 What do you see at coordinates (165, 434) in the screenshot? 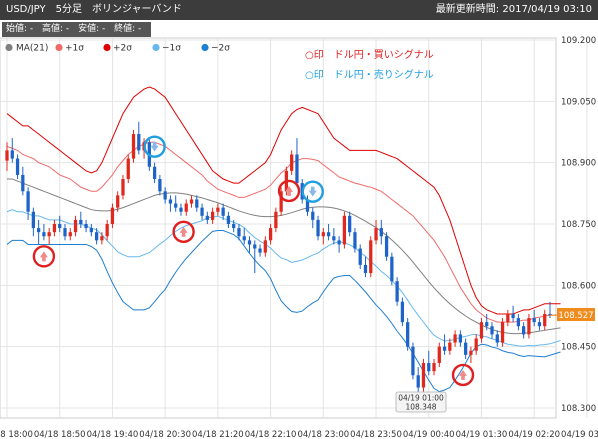
I see `x-tick-label: 04/18 20:30` at bounding box center [165, 434].